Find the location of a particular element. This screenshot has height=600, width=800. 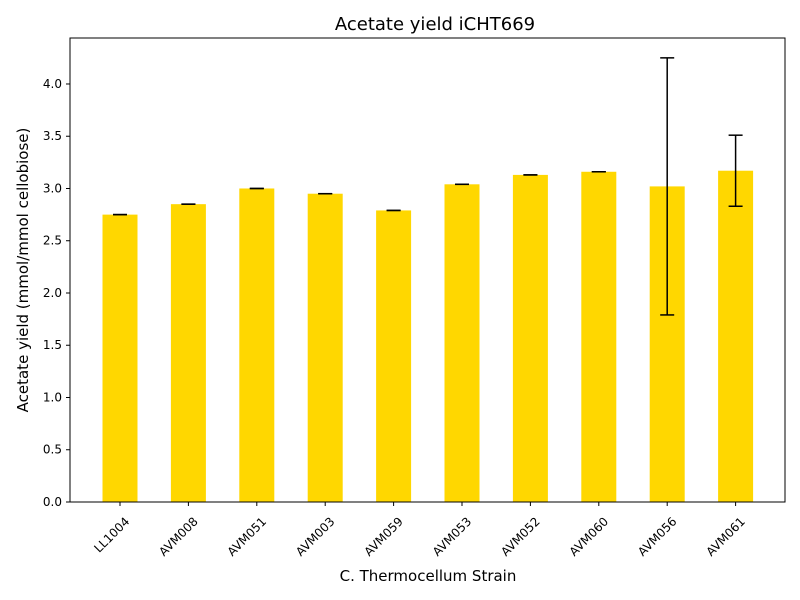

y-tick-label: 3.5 is located at coordinates (52, 136).